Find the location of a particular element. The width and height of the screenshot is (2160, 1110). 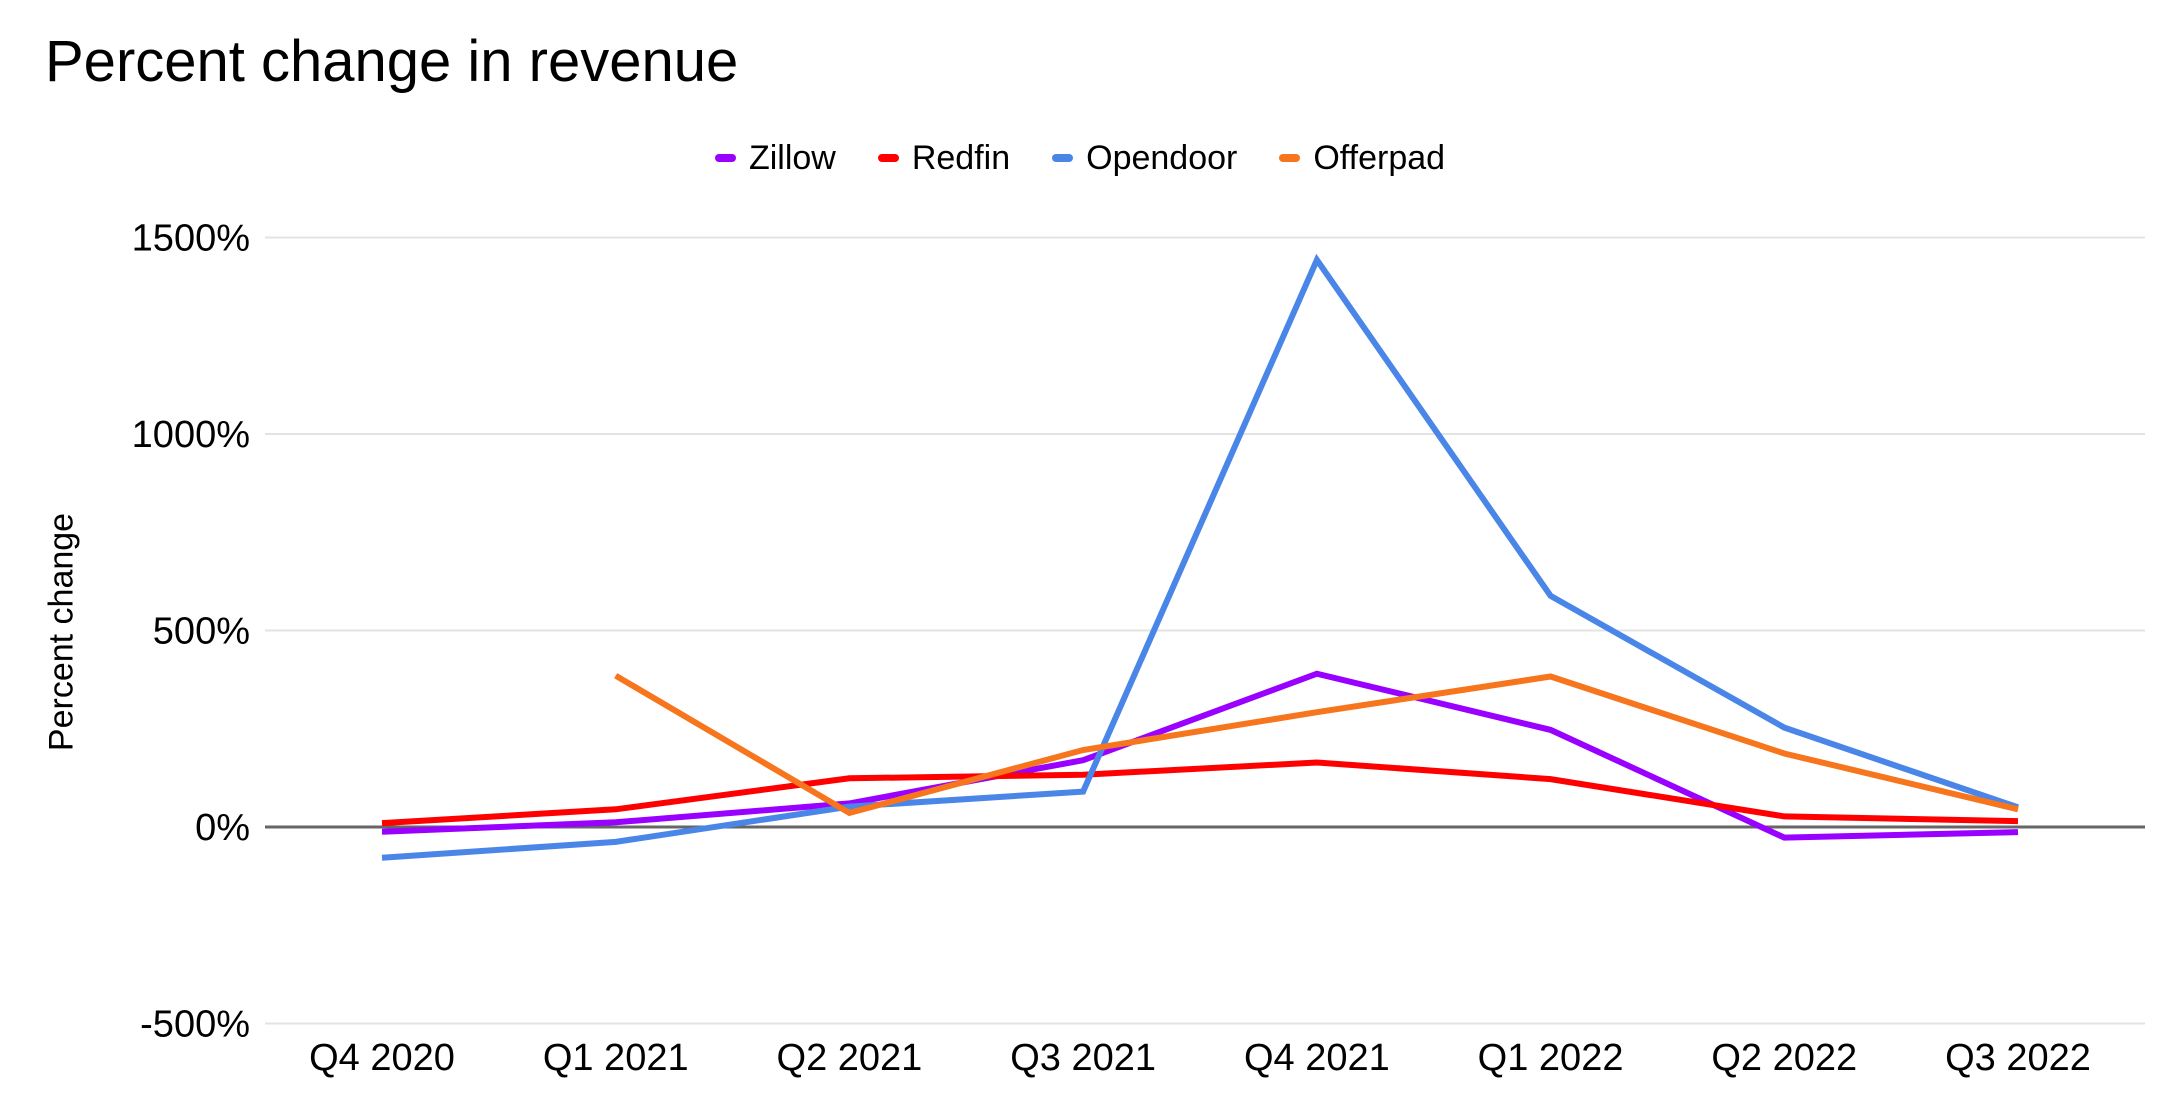

legend-label: Offerpad is located at coordinates (1379, 157).